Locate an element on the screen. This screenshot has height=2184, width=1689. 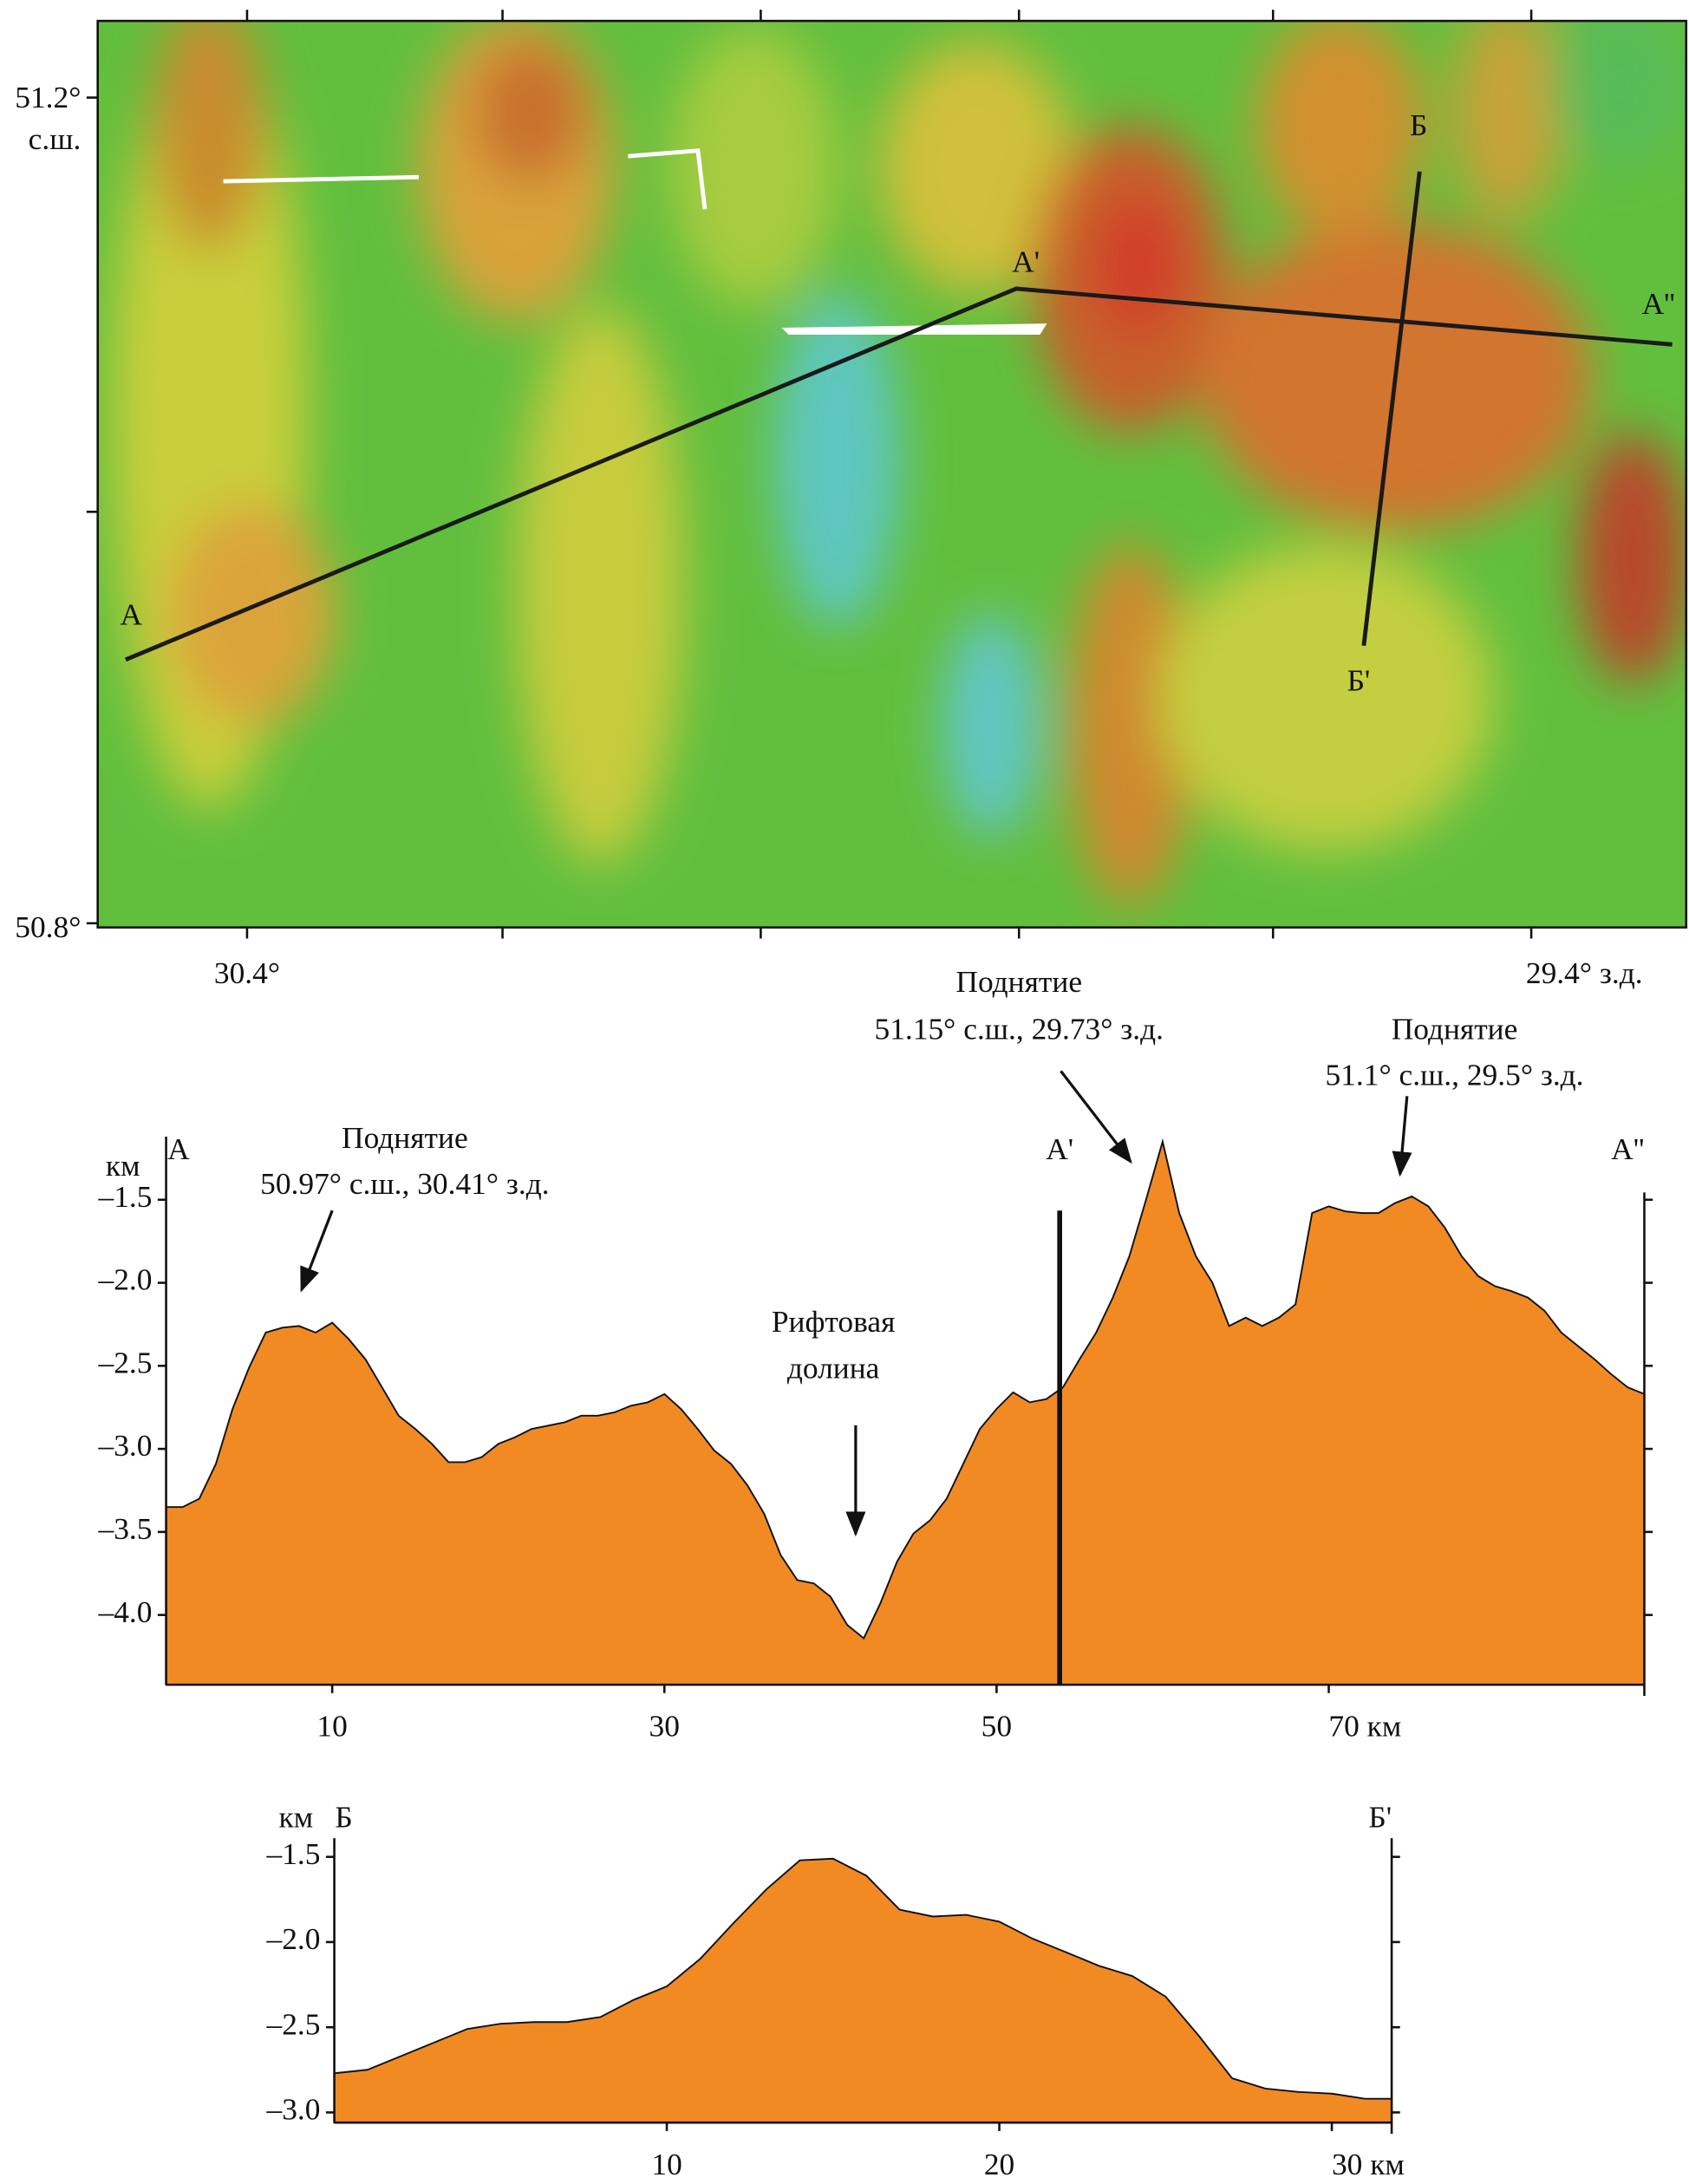
lat-label: 51.2° is located at coordinates (48, 97).